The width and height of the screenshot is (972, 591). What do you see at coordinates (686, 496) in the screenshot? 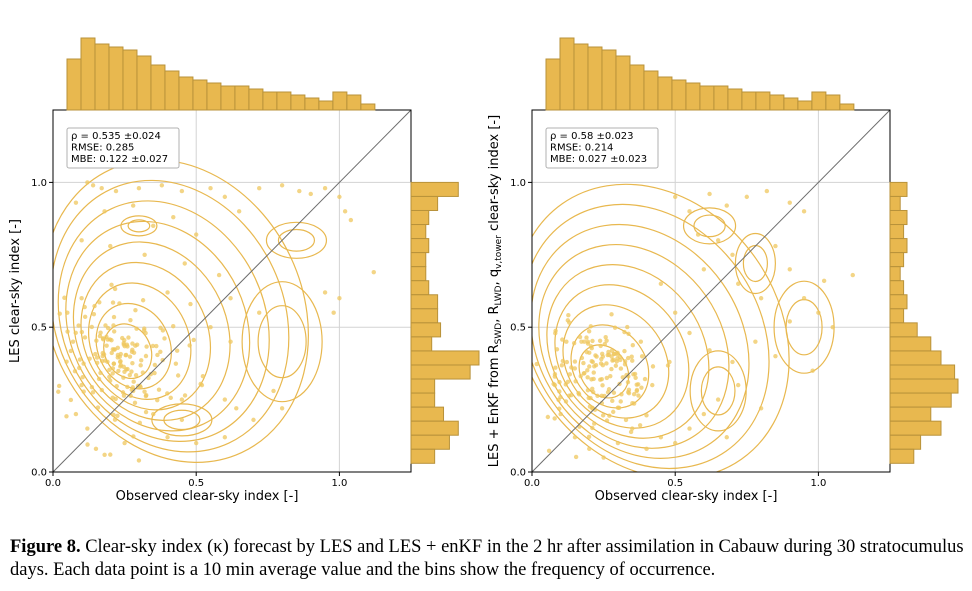
I see `x-axis-label: Observed clear-sky index [-]` at bounding box center [686, 496].